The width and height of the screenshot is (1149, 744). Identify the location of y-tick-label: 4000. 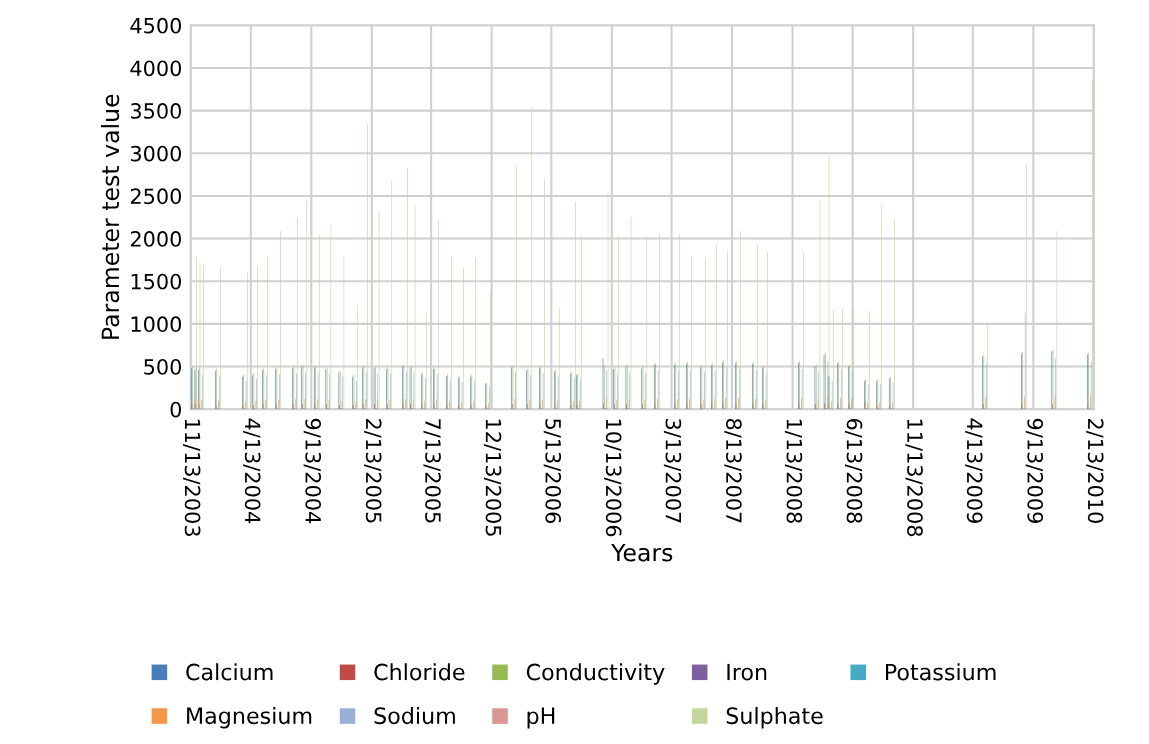
(156, 68).